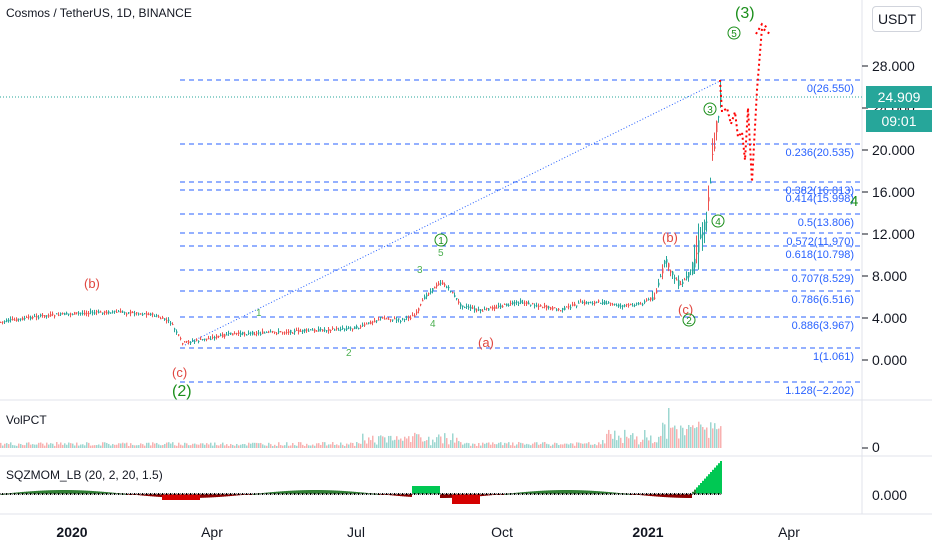  What do you see at coordinates (745, 104) in the screenshot?
I see `wave-projection-path` at bounding box center [745, 104].